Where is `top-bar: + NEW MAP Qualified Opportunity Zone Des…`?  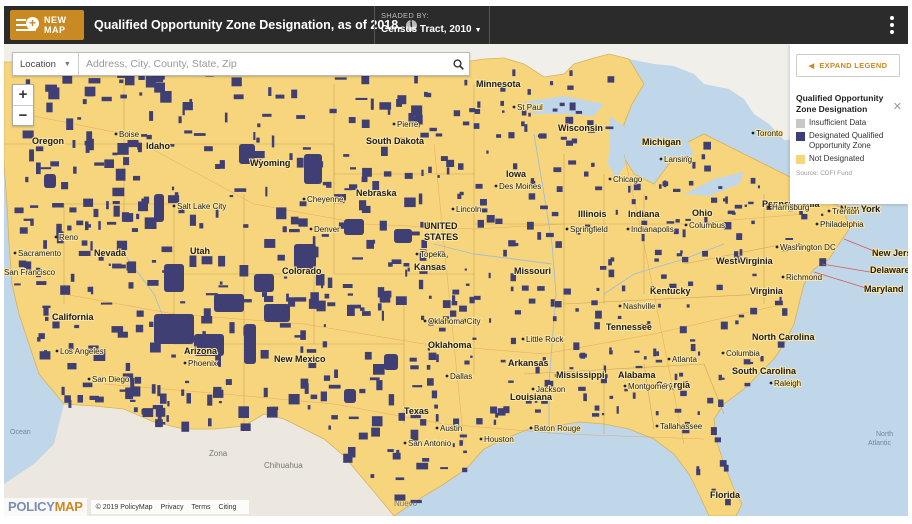 top-bar: + NEW MAP Qualified Opportunity Zone Des… is located at coordinates (456, 25).